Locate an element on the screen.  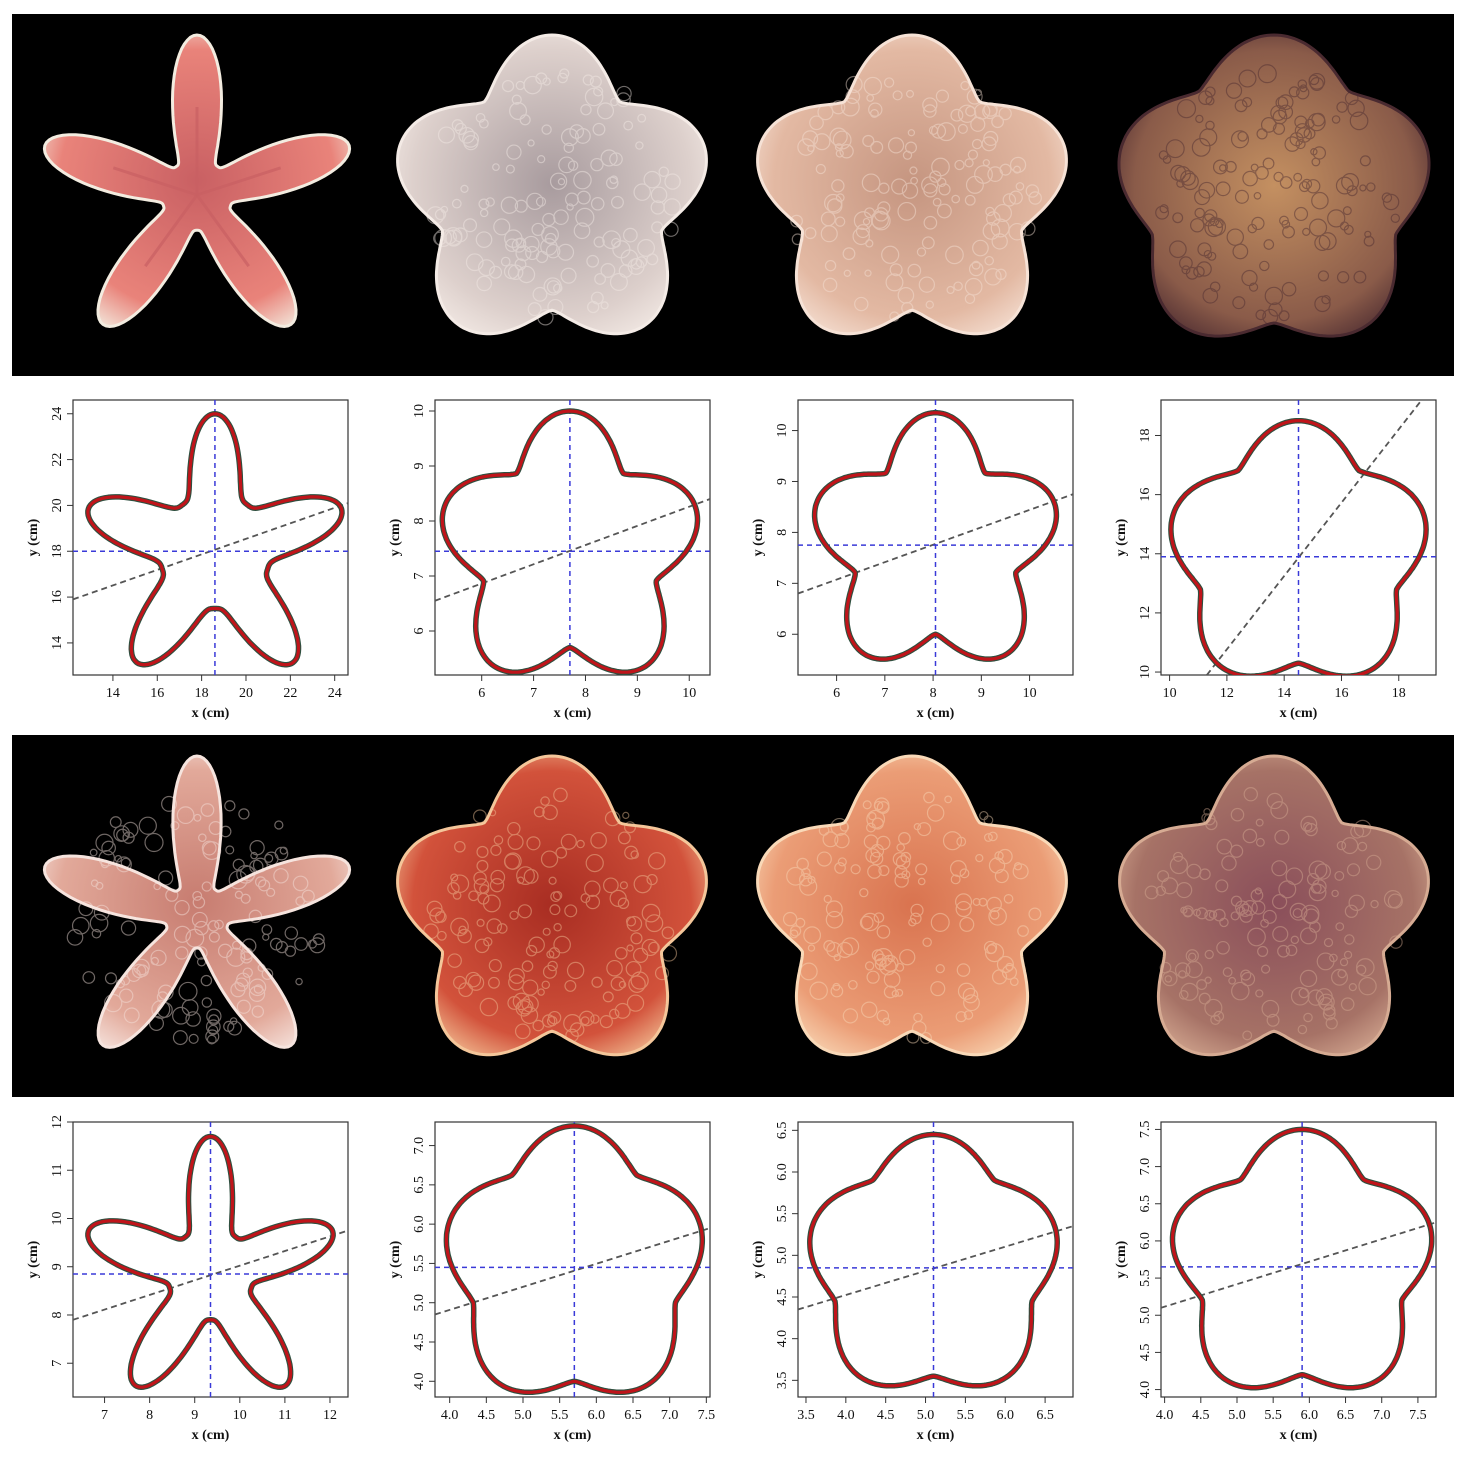
y-tick-label: 6 is located at coordinates (782, 634).